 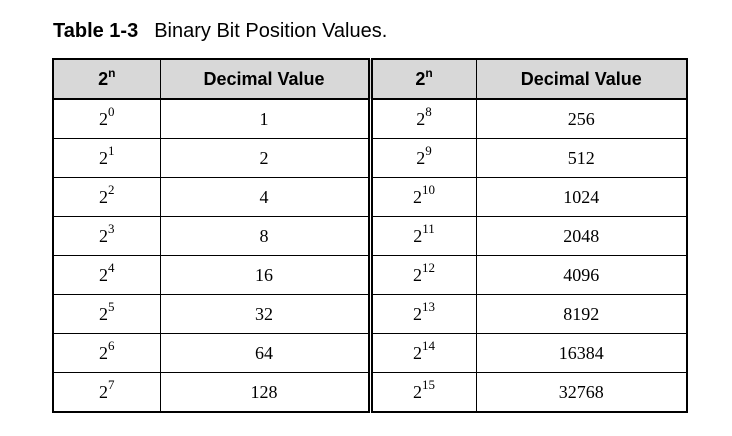 What do you see at coordinates (266, 197) in the screenshot?
I see `decimal-cell-left: 4` at bounding box center [266, 197].